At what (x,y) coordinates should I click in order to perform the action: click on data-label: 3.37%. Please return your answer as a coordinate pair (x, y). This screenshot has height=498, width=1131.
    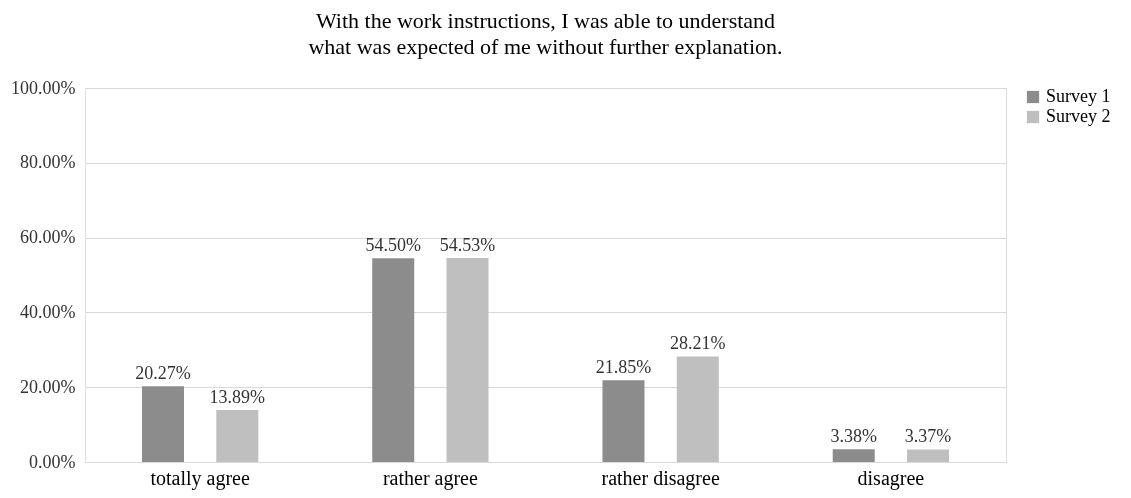
    Looking at the image, I should click on (928, 436).